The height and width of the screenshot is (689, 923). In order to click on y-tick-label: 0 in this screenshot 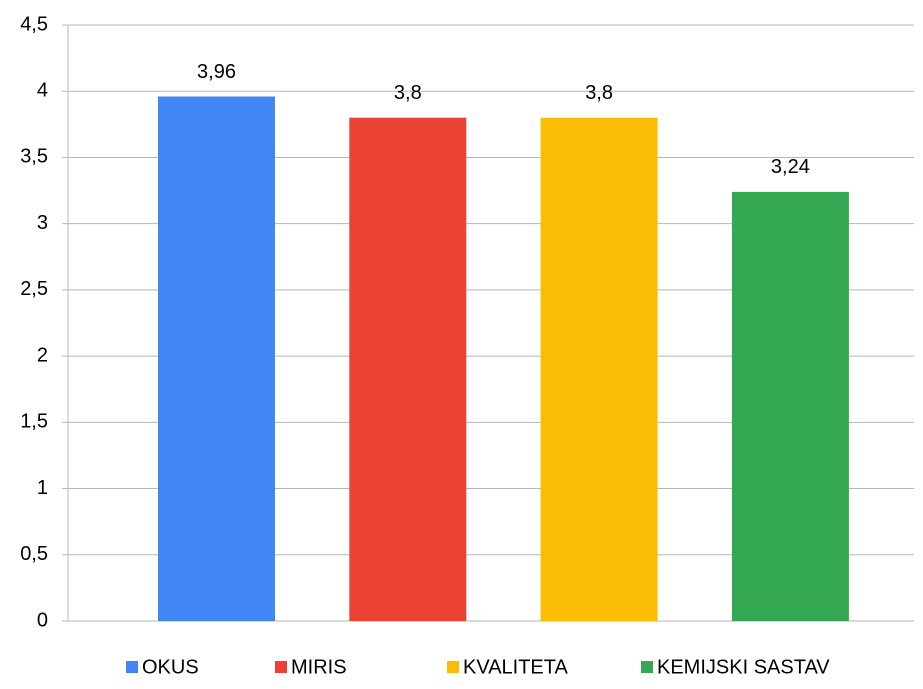, I will do `click(42, 620)`.